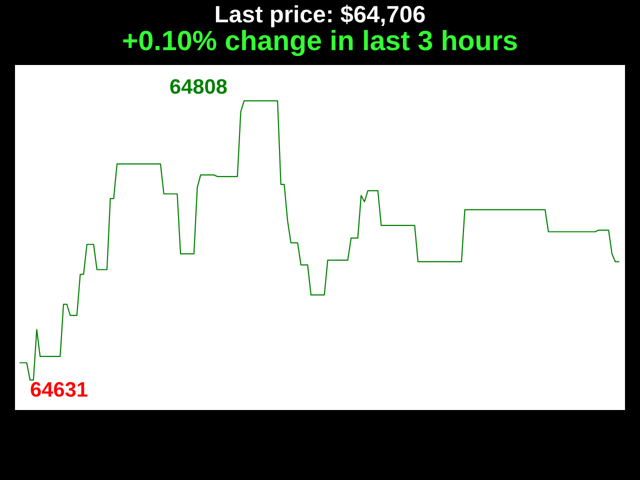 The image size is (640, 480). What do you see at coordinates (320, 43) in the screenshot?
I see `chart-subtitle: +0.10% change in last 3 hours` at bounding box center [320, 43].